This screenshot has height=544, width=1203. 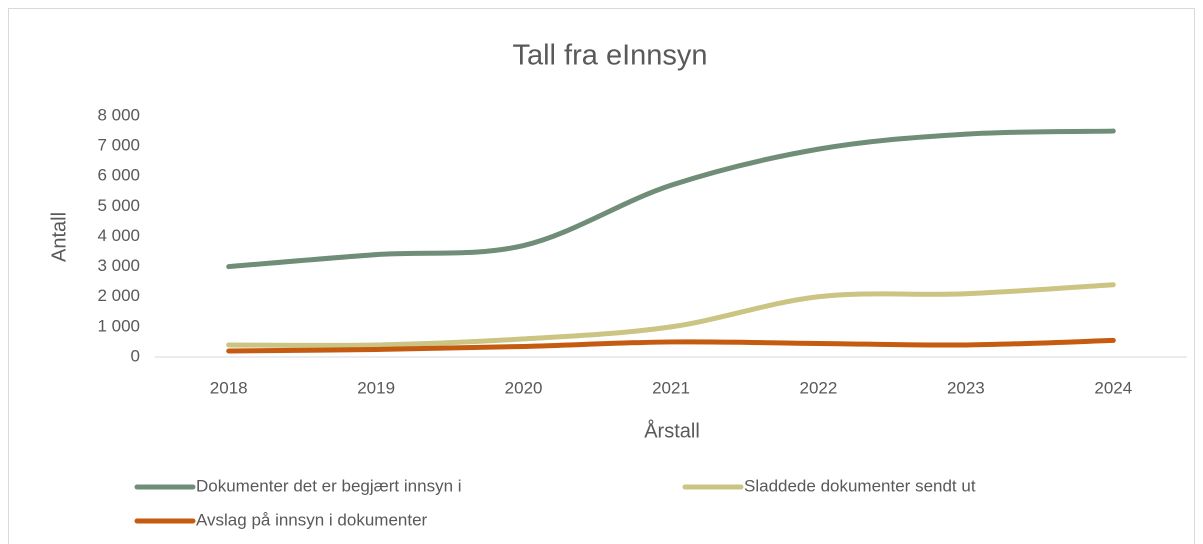 What do you see at coordinates (819, 387) in the screenshot?
I see `x-tick-label: 2022` at bounding box center [819, 387].